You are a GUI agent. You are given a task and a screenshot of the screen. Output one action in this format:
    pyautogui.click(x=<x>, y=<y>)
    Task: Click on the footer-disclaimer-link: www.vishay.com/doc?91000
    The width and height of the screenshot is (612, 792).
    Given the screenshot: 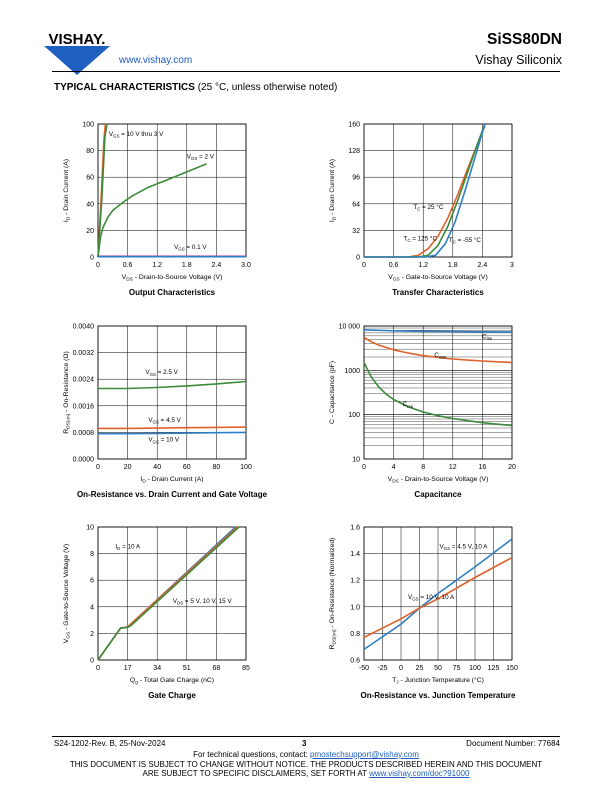 What is the action you would take?
    pyautogui.click(x=419, y=773)
    